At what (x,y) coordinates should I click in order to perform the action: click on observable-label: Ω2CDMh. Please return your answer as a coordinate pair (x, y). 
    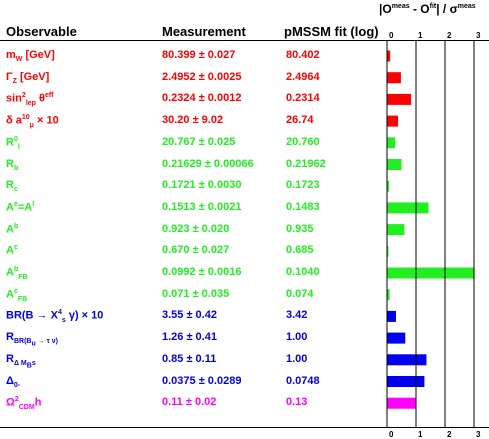
    Looking at the image, I should click on (23, 403).